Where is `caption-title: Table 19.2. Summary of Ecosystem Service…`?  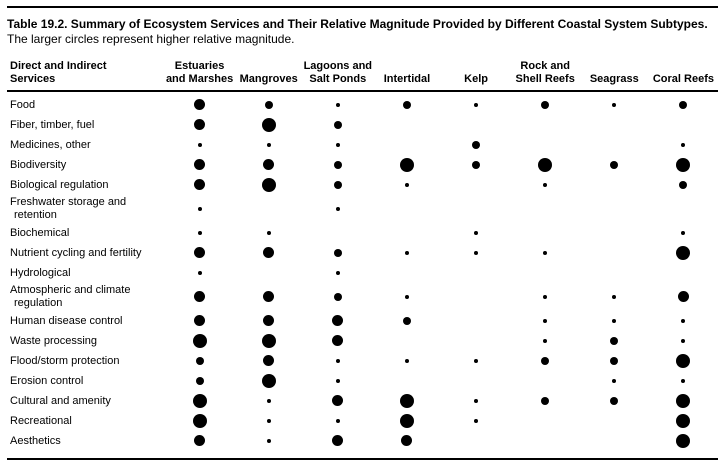 caption-title: Table 19.2. Summary of Ecosystem Service… is located at coordinates (357, 24).